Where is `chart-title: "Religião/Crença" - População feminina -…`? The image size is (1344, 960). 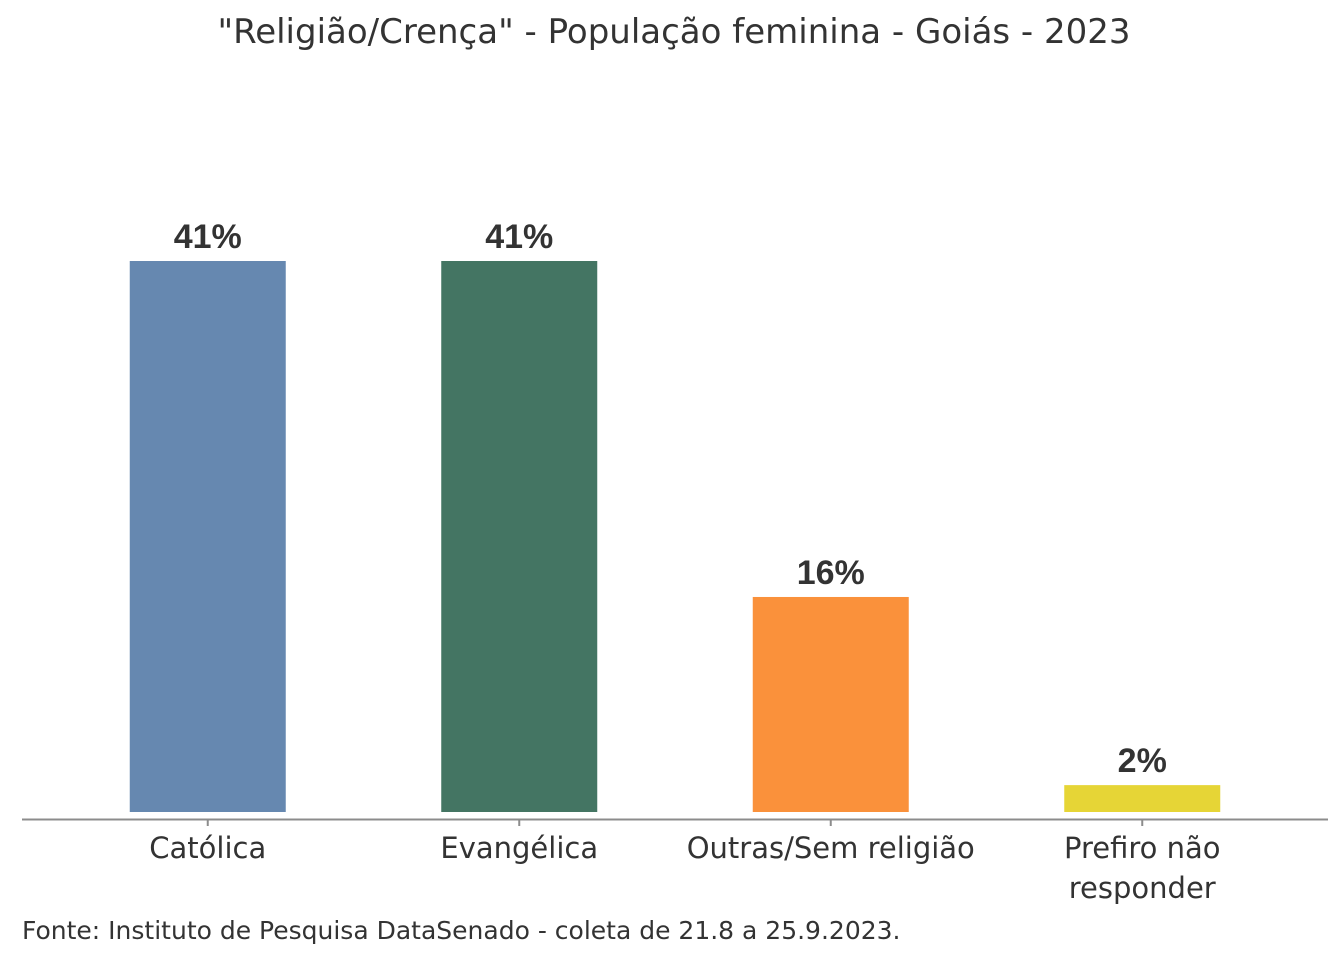
chart-title: "Religião/Crença" - População feminina -… is located at coordinates (673, 32).